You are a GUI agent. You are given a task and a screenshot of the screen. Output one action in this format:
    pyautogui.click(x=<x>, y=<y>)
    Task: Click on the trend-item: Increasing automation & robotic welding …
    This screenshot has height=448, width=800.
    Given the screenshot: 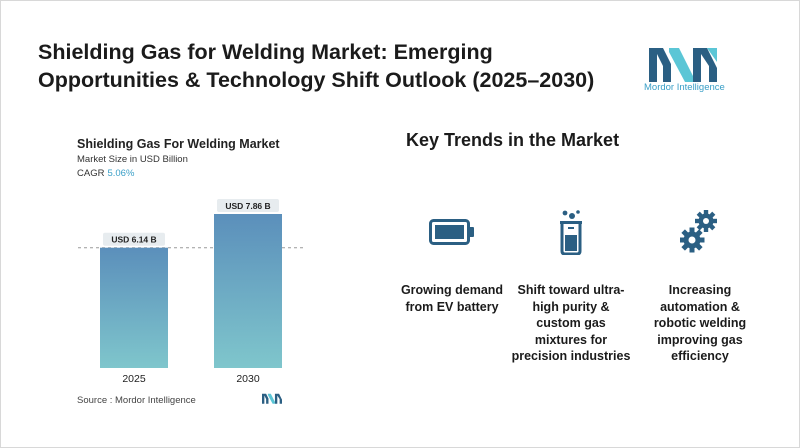 What is the action you would take?
    pyautogui.click(x=700, y=286)
    